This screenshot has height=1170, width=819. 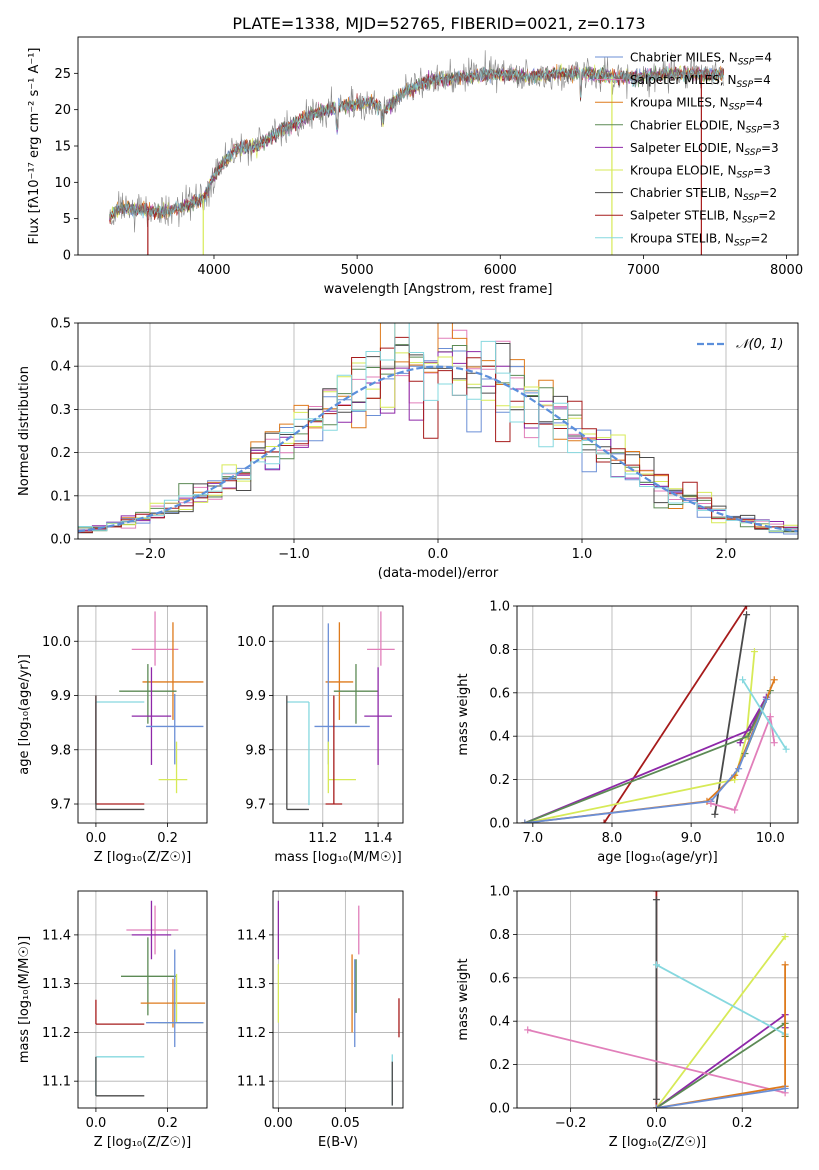 What do you see at coordinates (699, 239) in the screenshot?
I see `legend-label: Kroupa STELIB, NSSP=2` at bounding box center [699, 239].